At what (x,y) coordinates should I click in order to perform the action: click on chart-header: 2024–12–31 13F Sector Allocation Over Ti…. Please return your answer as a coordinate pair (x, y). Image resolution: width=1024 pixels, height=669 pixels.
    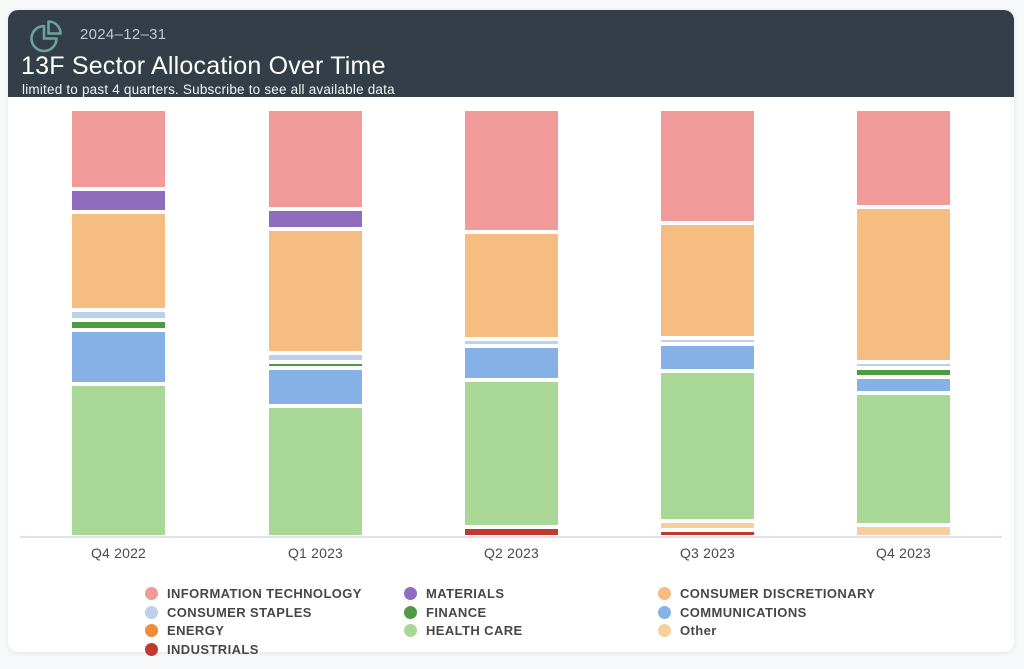
    Looking at the image, I should click on (511, 53).